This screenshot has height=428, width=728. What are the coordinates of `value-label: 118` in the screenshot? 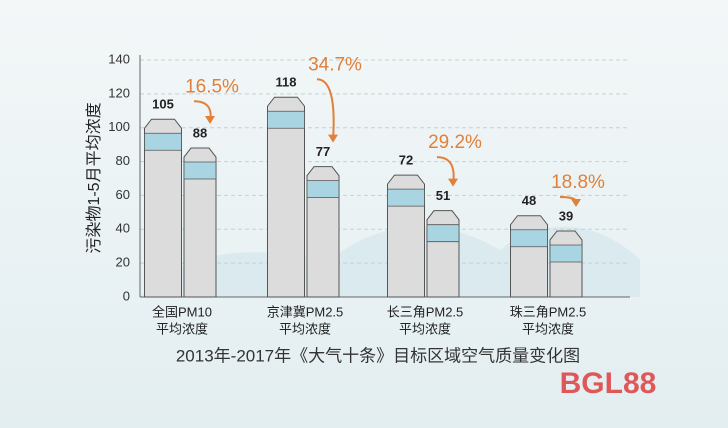 It's located at (286, 82).